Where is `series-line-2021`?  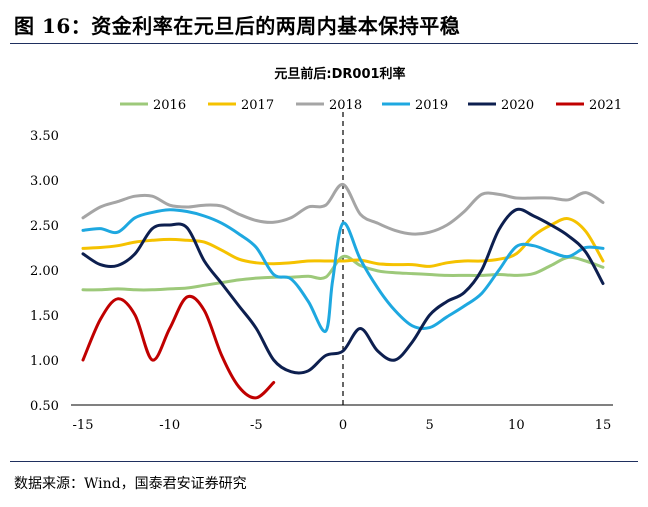
series-line-2021 is located at coordinates (178, 347).